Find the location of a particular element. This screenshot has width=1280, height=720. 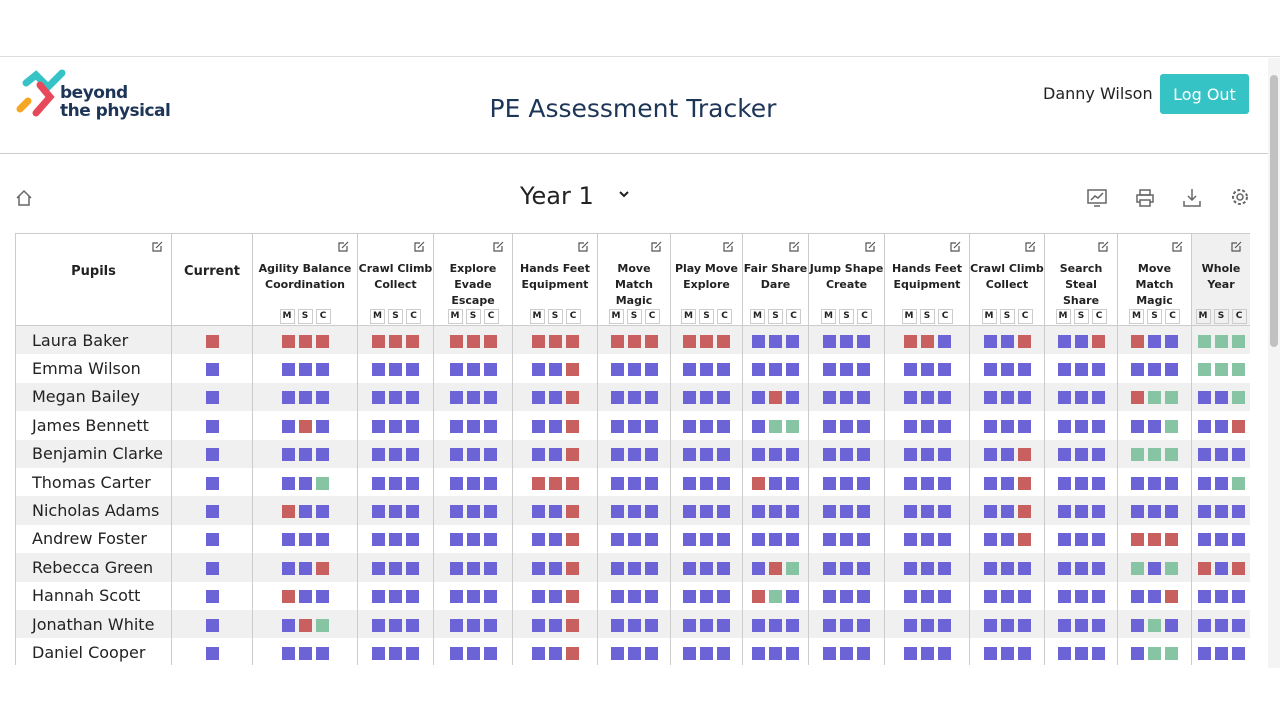

year-select: Year 1 is located at coordinates (577, 196).